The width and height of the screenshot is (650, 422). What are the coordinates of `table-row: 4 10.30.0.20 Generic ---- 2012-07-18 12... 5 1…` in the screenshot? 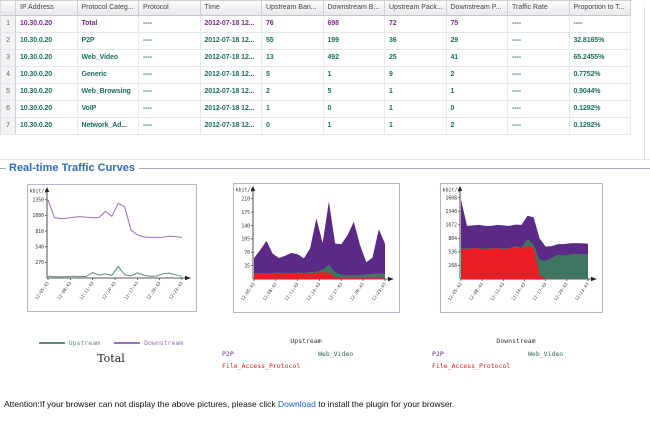 It's located at (316, 75).